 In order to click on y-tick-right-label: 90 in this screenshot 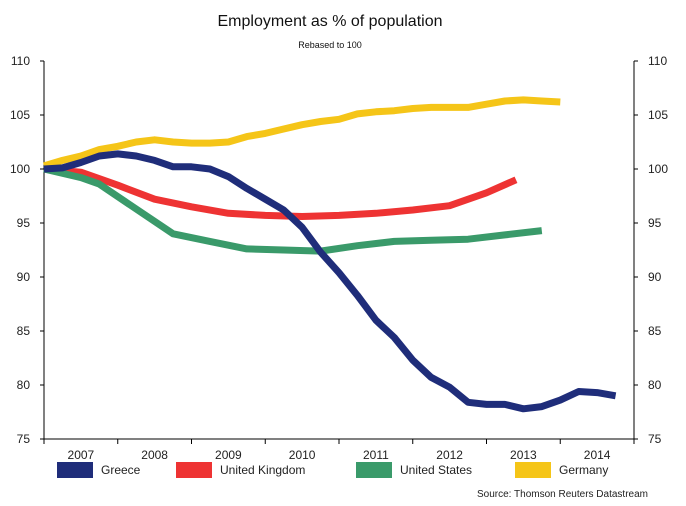, I will do `click(655, 277)`.